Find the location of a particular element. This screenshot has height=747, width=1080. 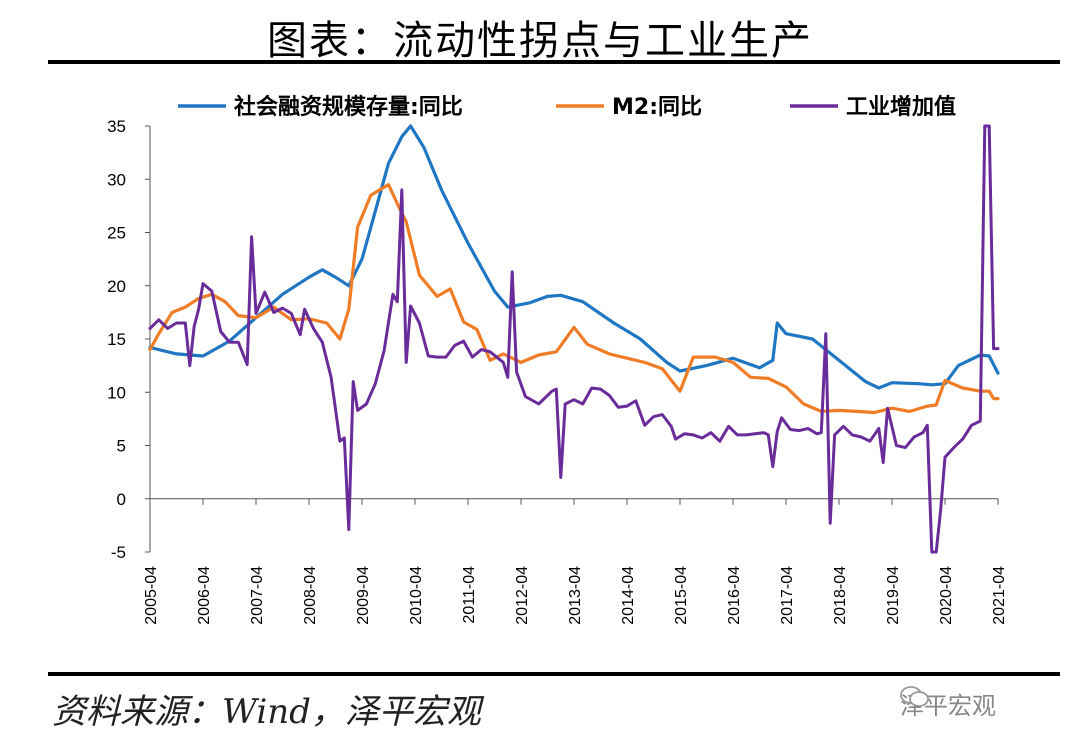

x-tick-label: 2006-04 is located at coordinates (204, 595).